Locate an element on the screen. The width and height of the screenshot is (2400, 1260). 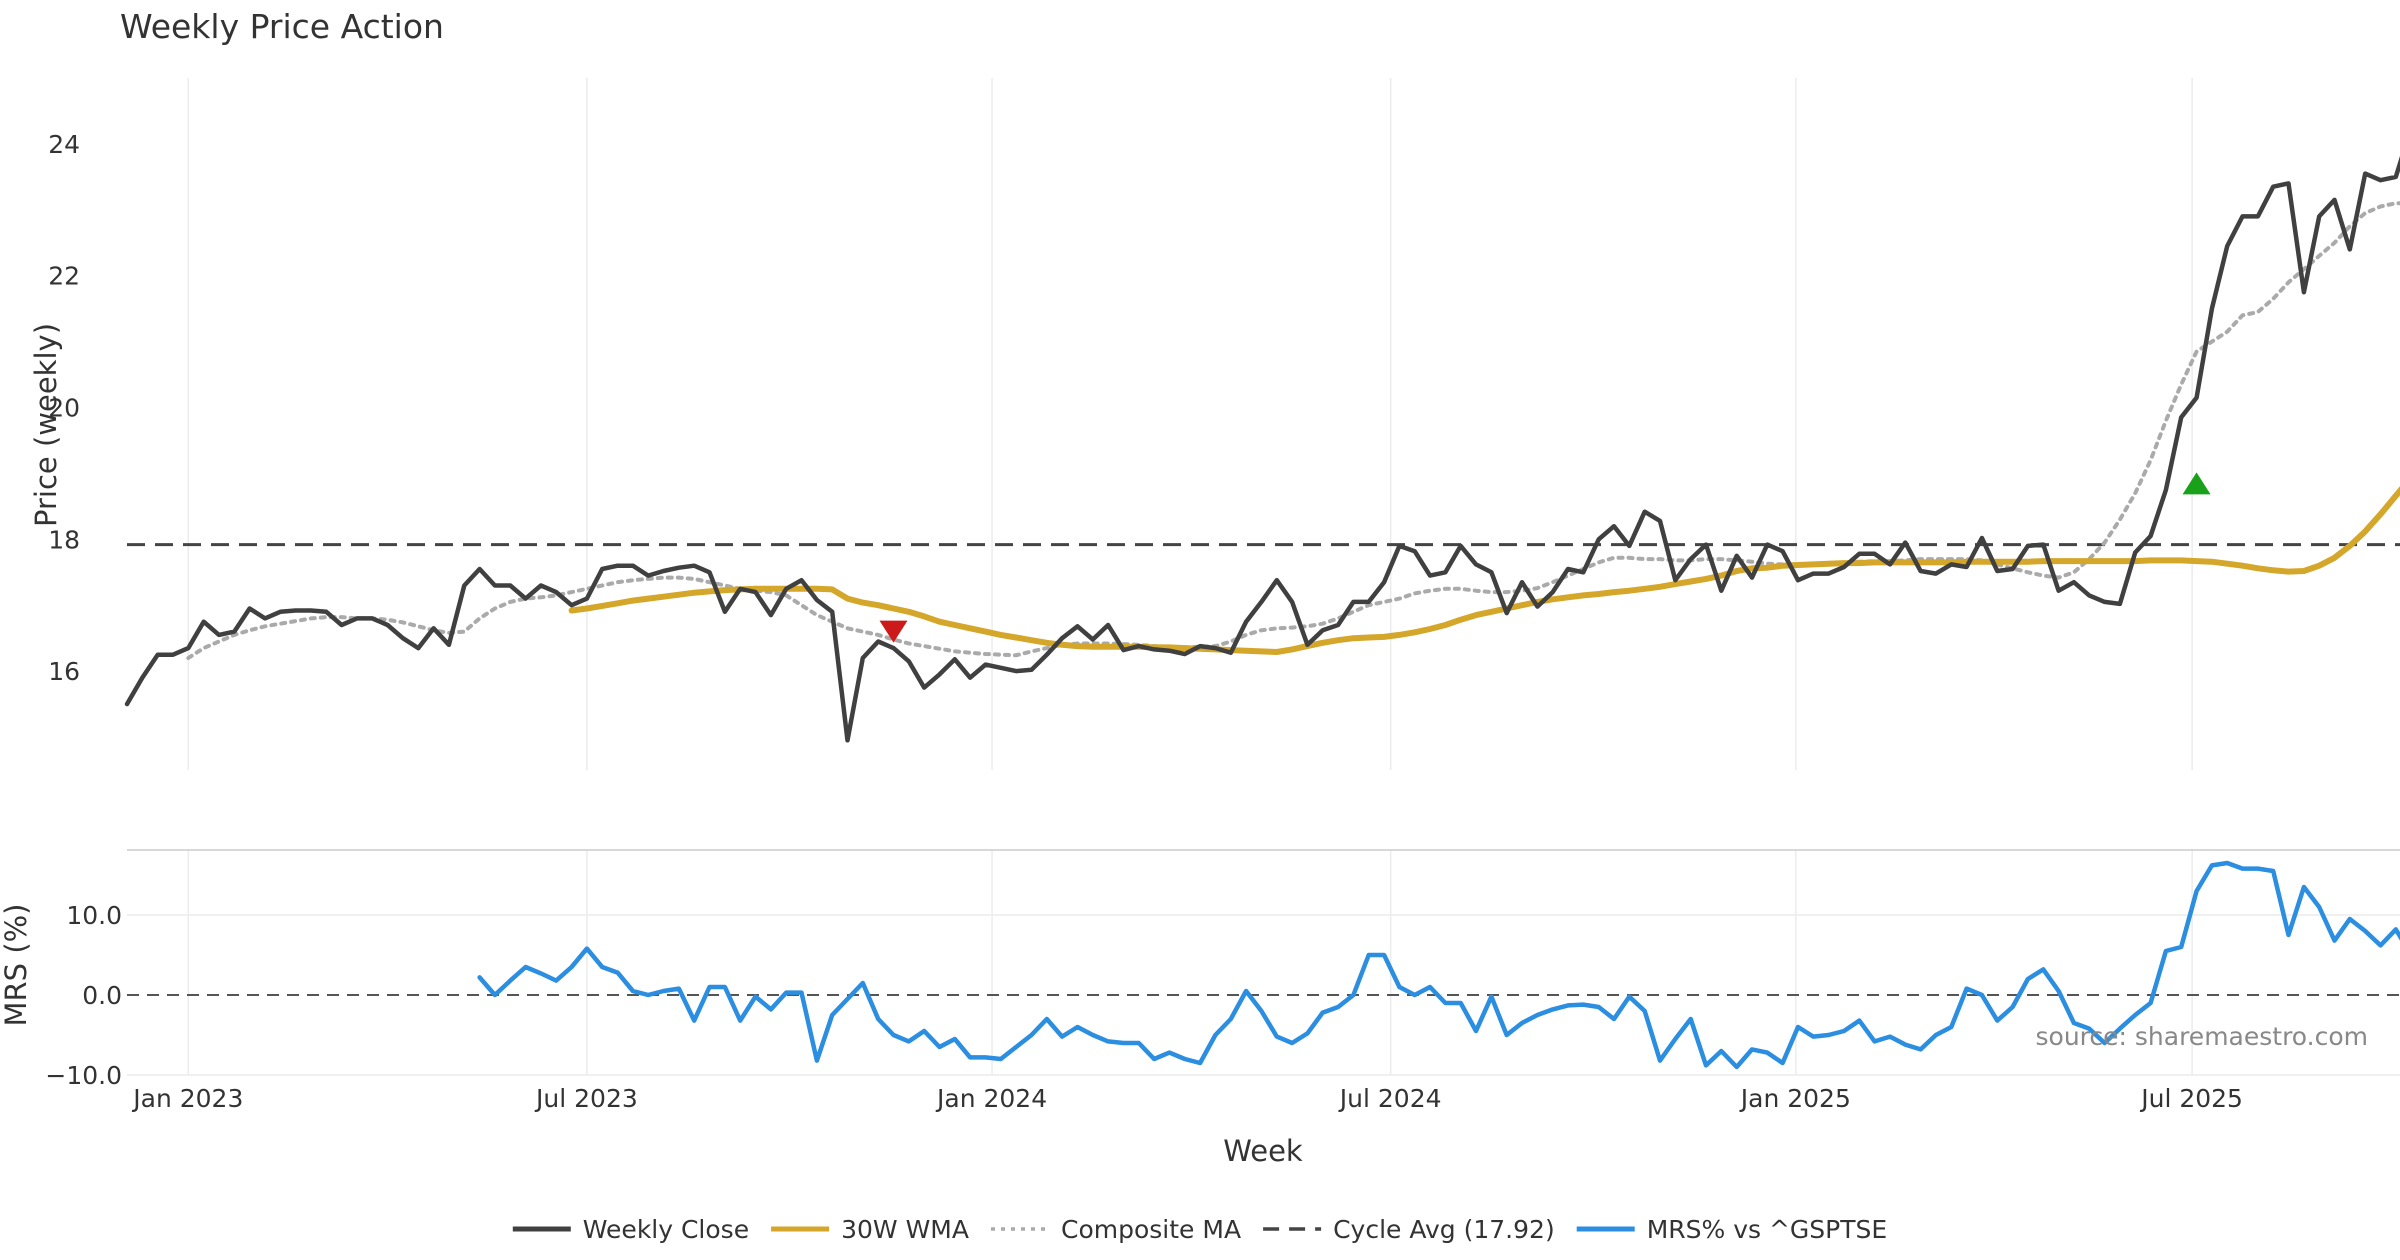
price-y-tick-label: 18 is located at coordinates (64, 539).